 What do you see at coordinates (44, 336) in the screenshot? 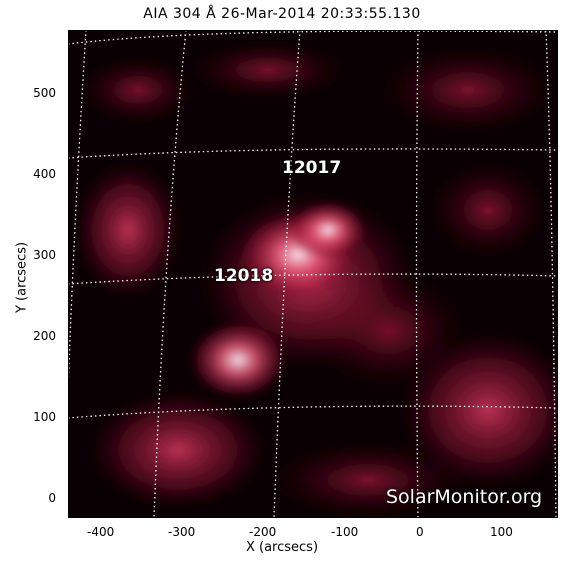
I see `y-tick-label: 200` at bounding box center [44, 336].